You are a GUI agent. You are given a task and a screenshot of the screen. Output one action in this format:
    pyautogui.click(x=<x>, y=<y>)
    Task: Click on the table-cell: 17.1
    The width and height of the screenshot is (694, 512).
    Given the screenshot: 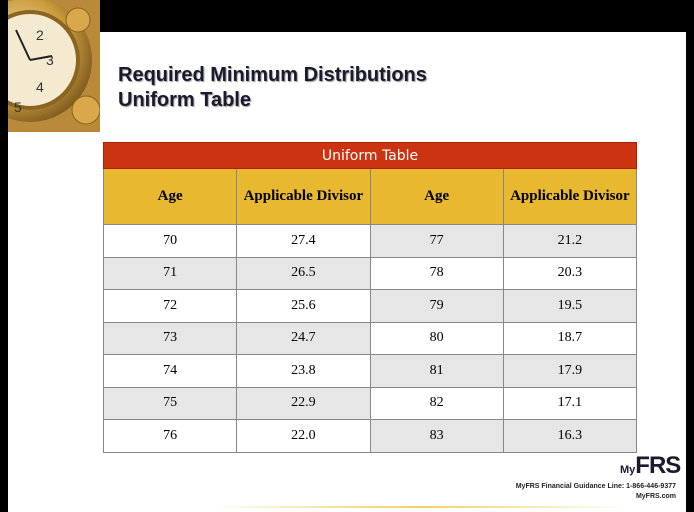 What is the action you would take?
    pyautogui.click(x=570, y=403)
    